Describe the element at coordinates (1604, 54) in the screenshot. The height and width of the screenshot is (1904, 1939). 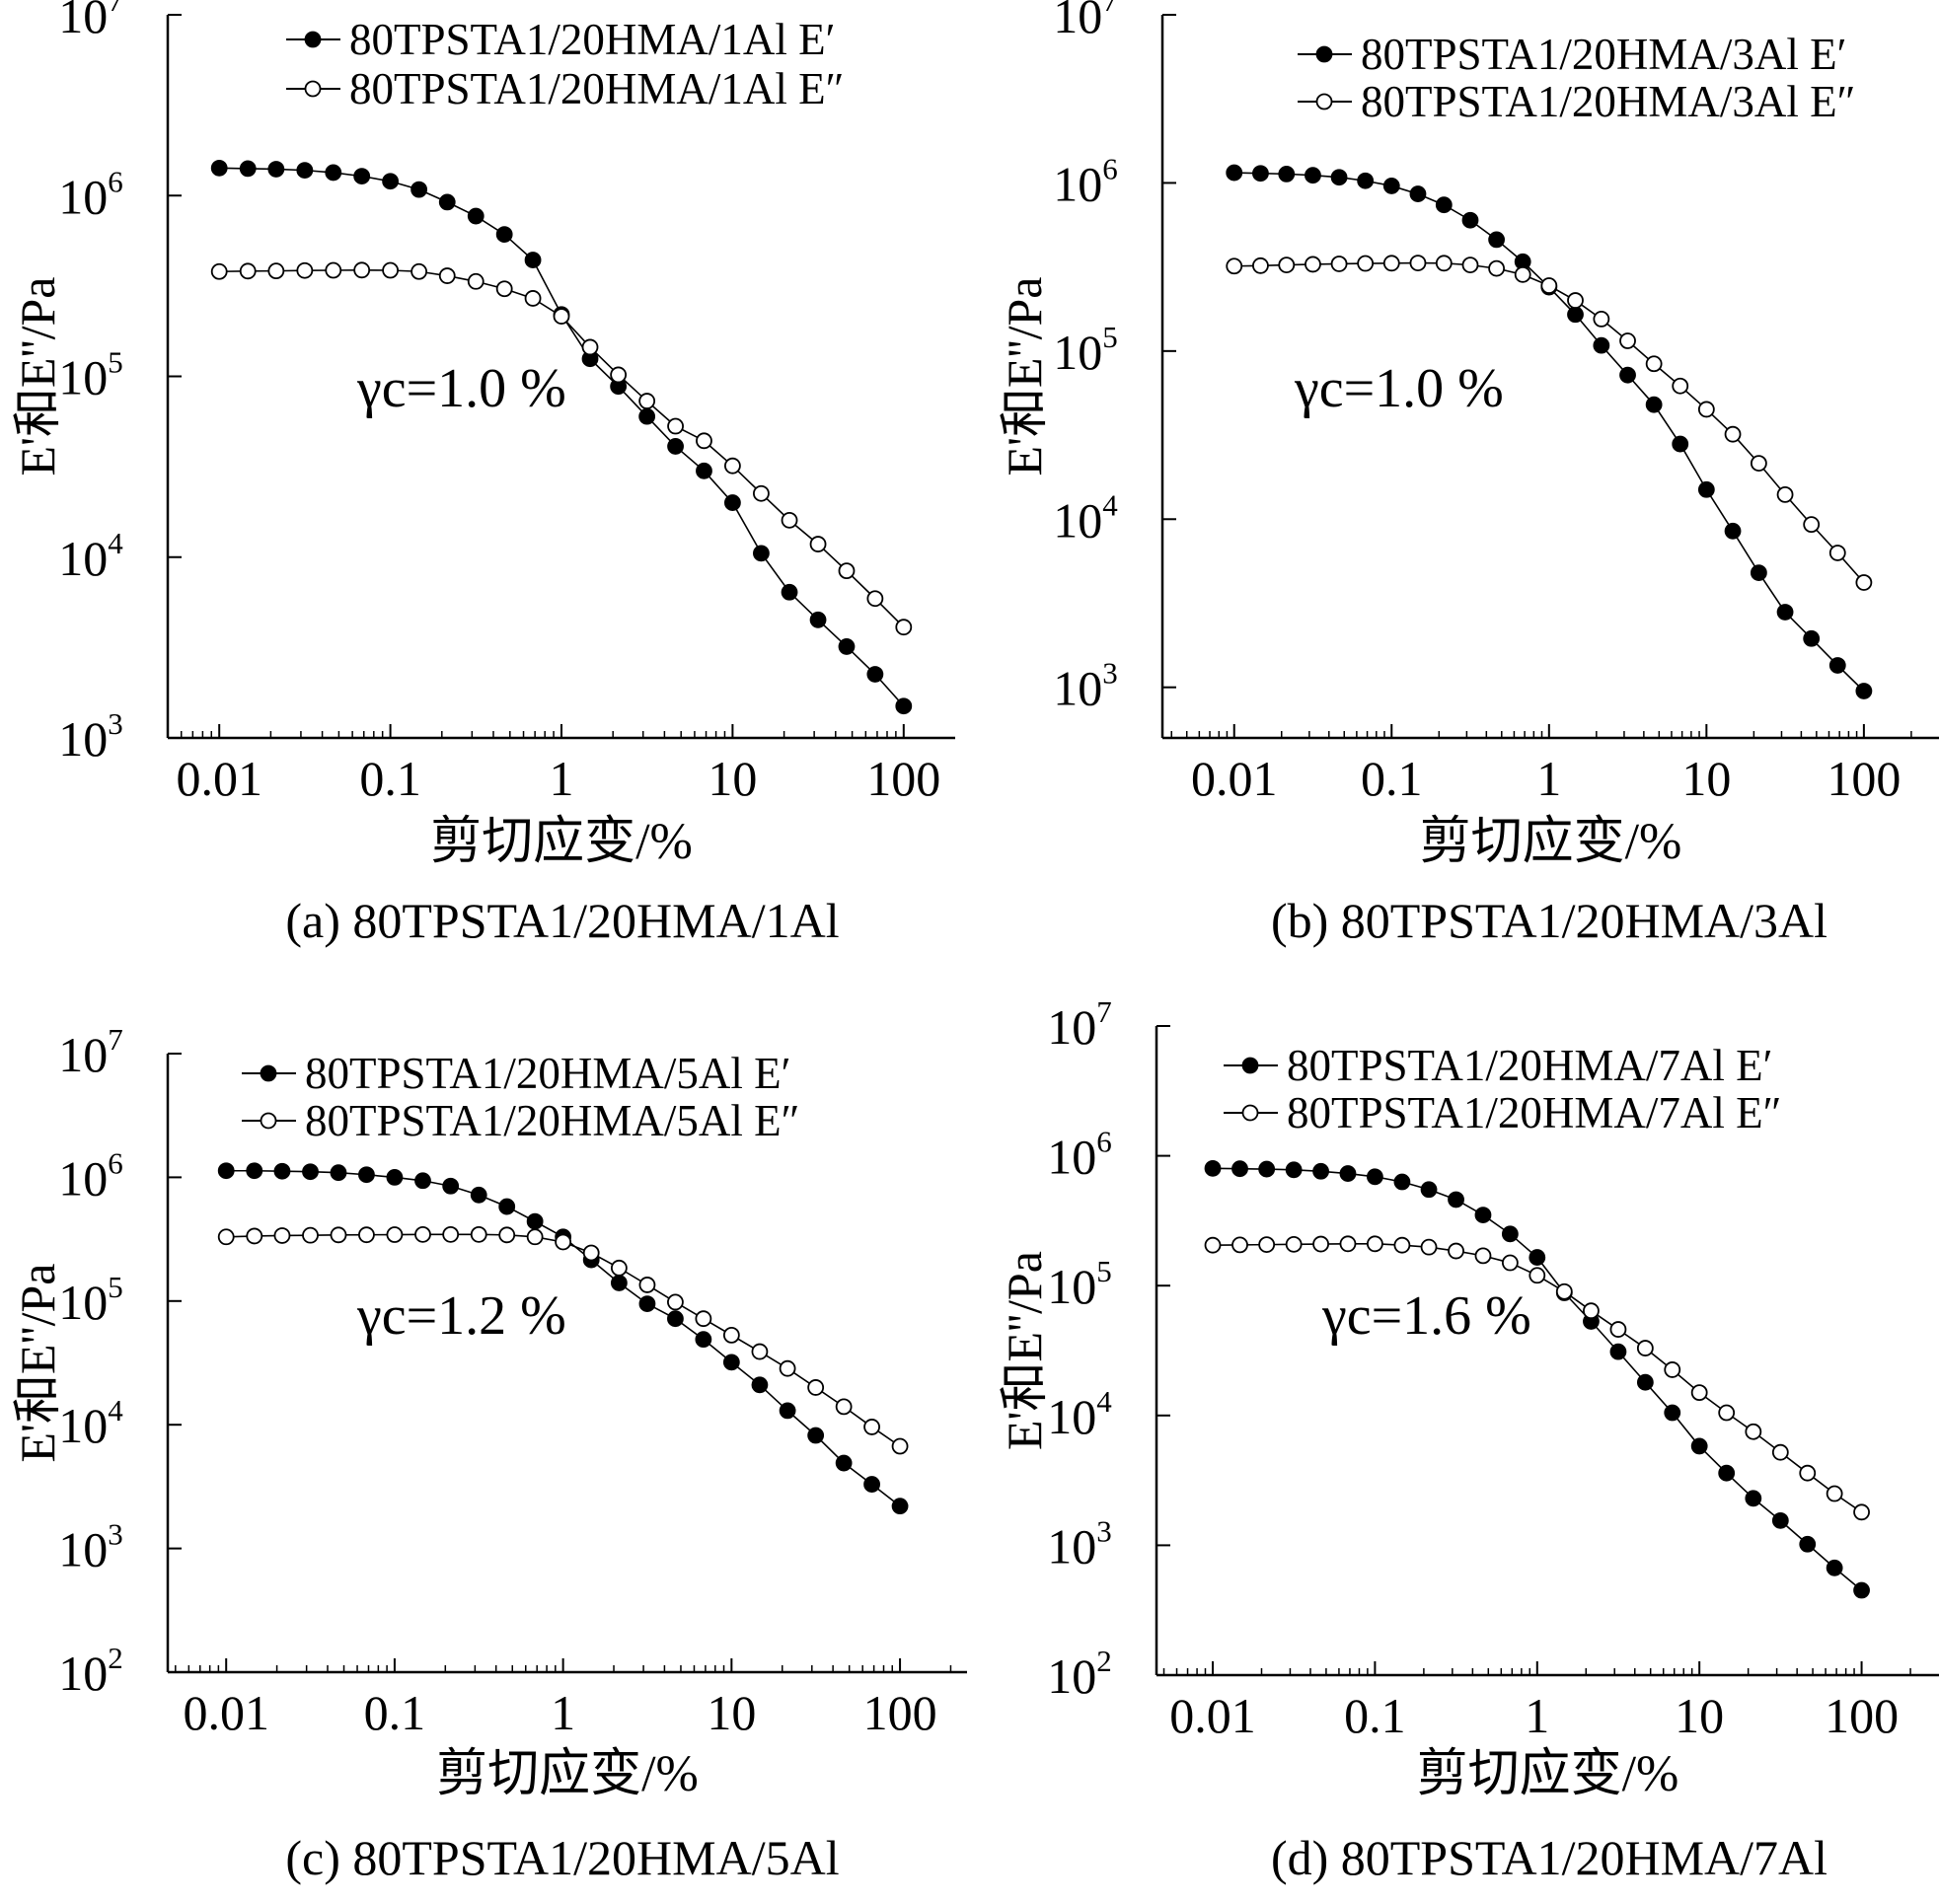
I see `legend-label: 80TPSTA1/20HMA/3Al E′` at that location.